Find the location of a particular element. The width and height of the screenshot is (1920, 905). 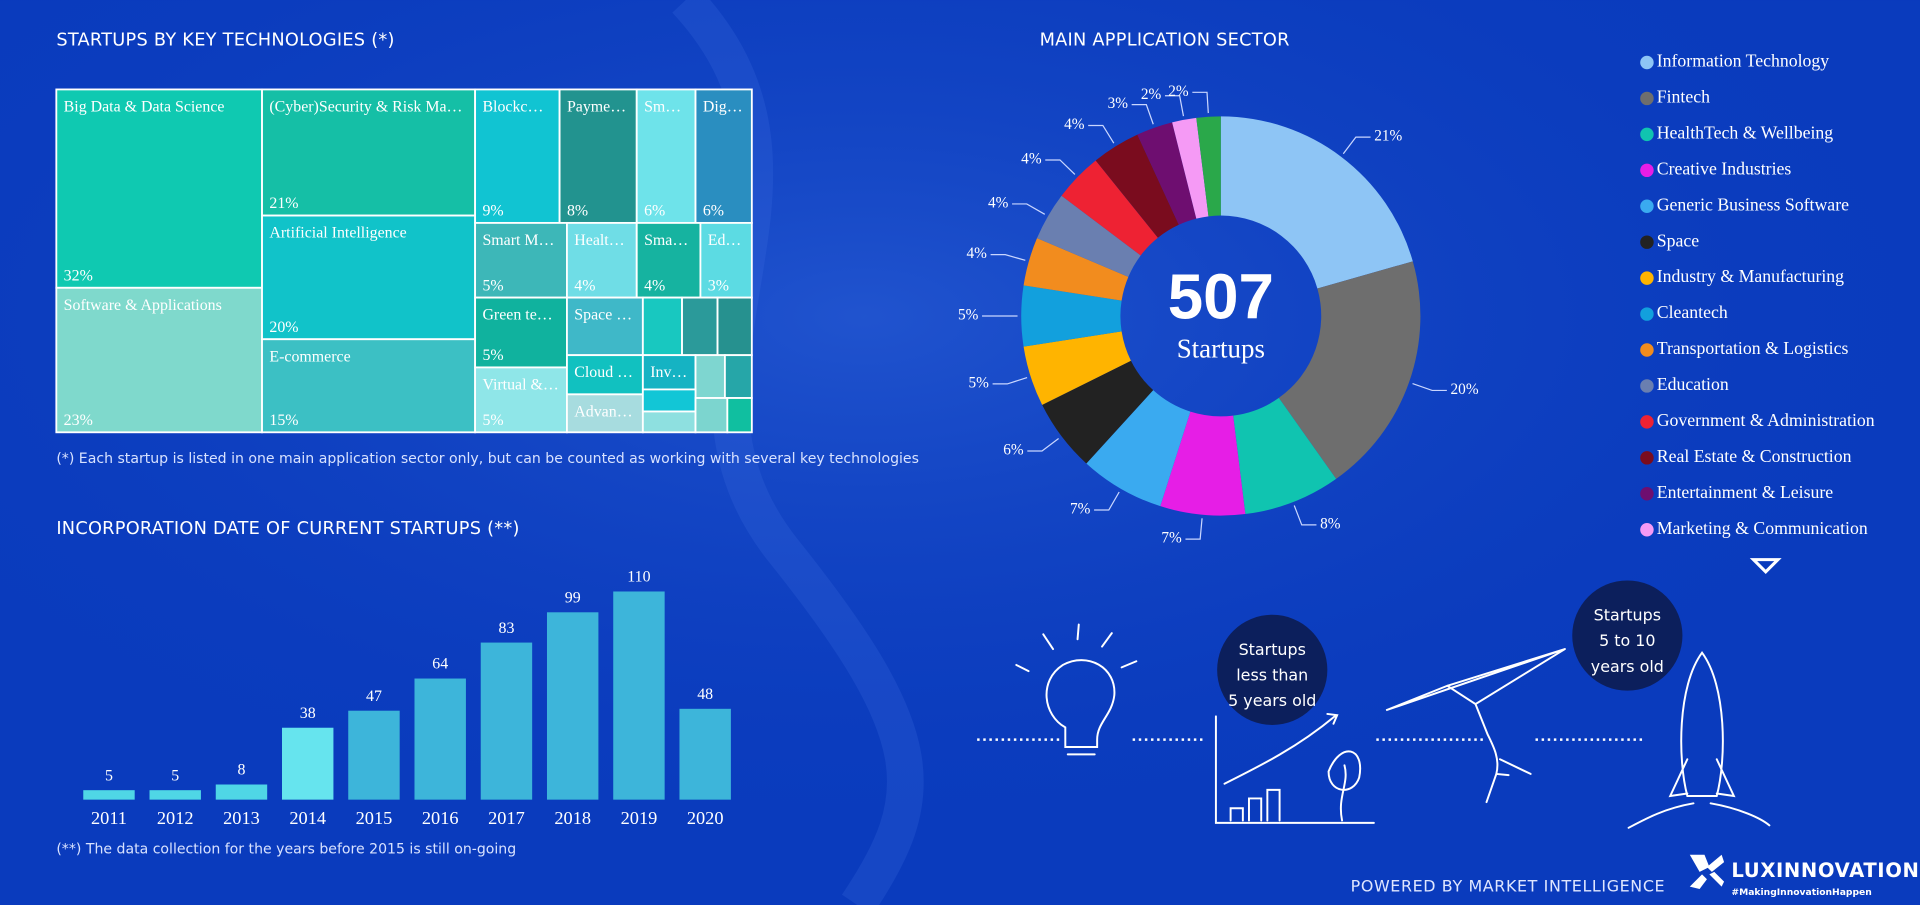

bar-value-label: 38 is located at coordinates (308, 713).